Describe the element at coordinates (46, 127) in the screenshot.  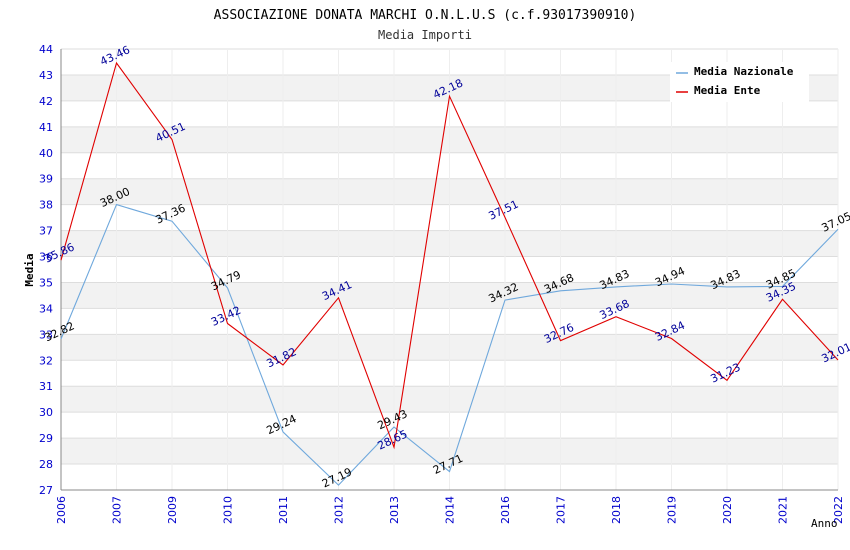
I see `y-tick-label: 41` at that location.